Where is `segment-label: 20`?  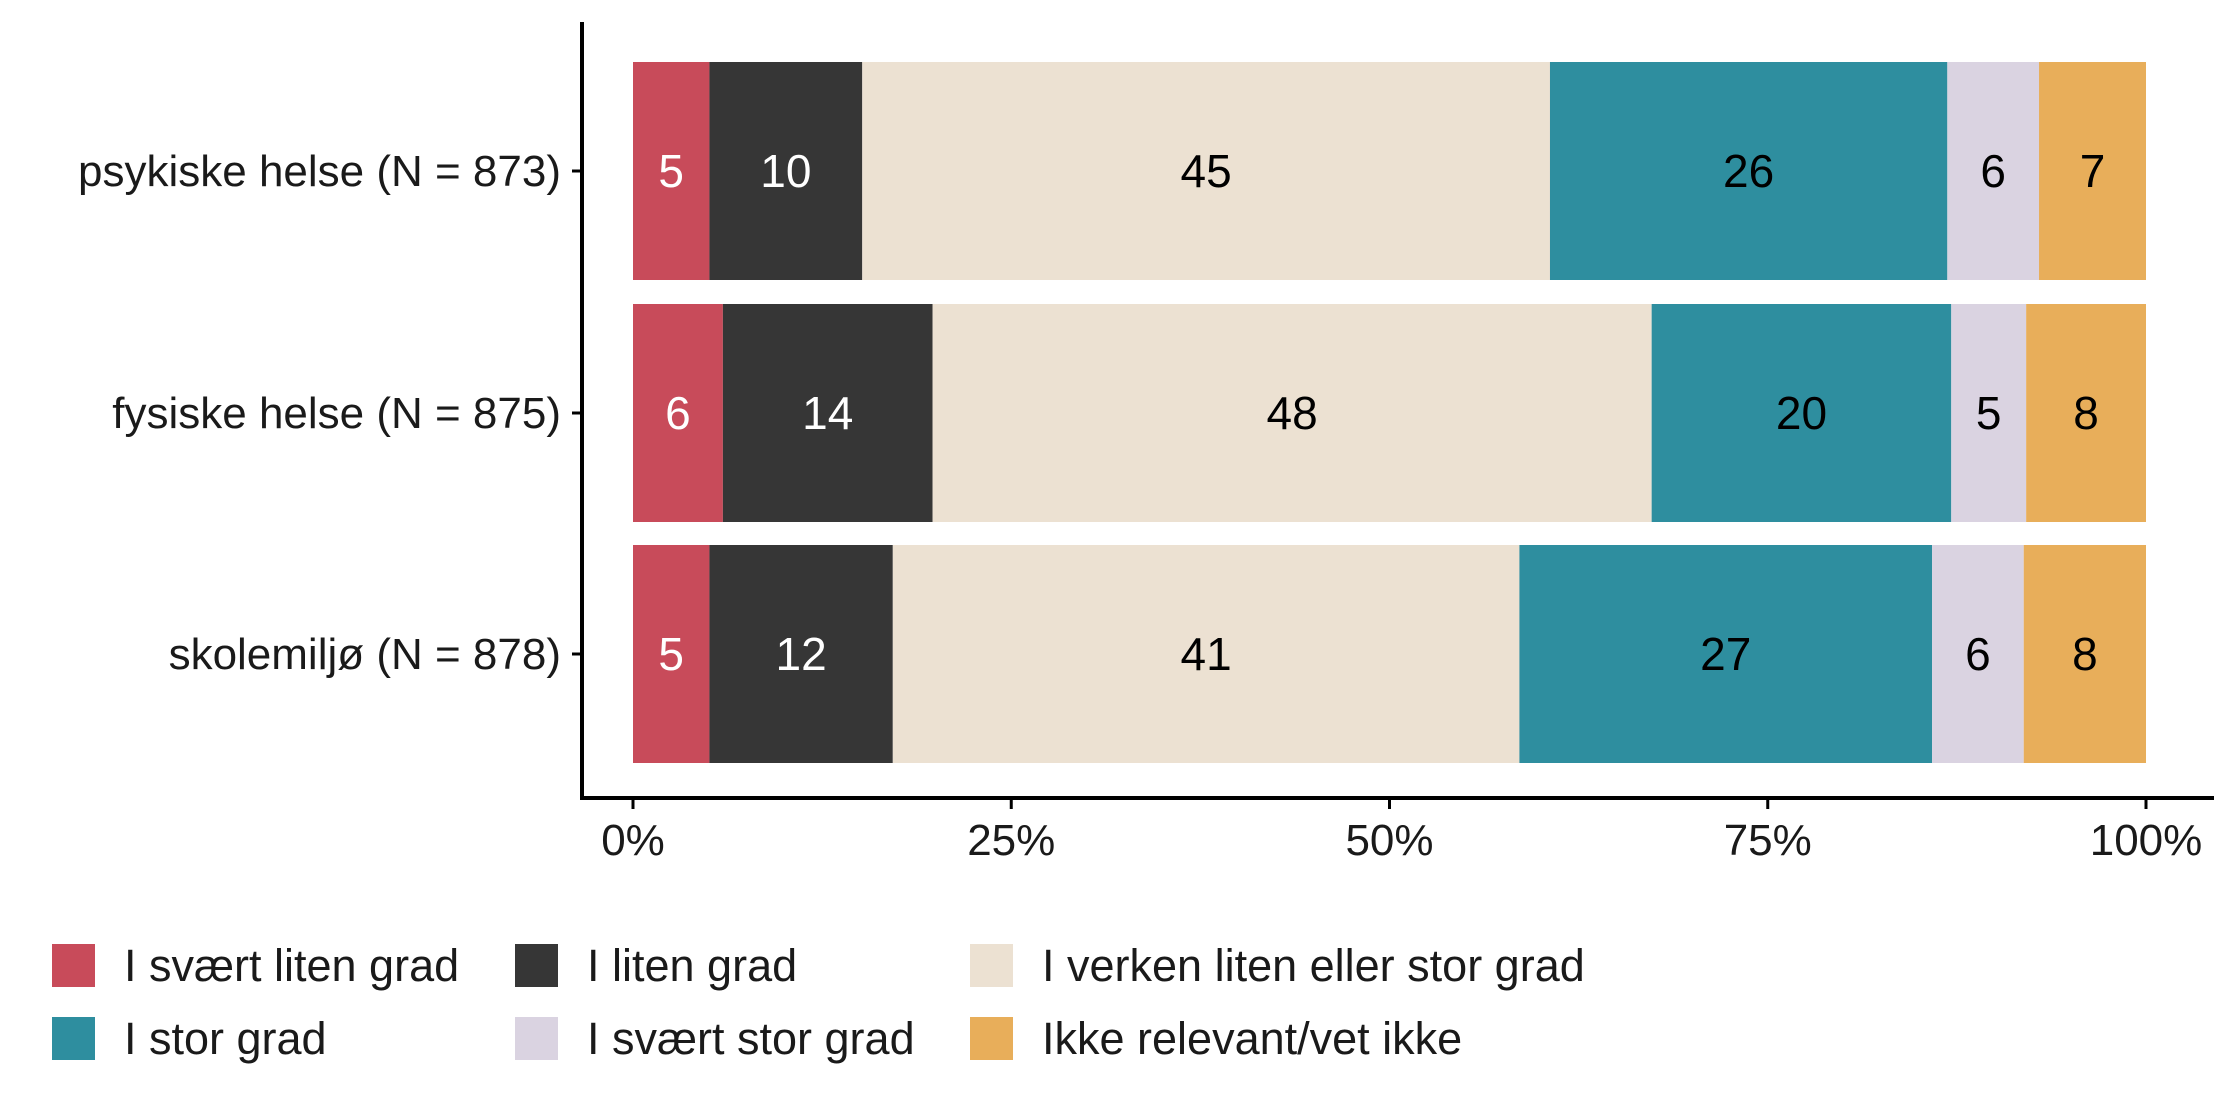
segment-label: 20 is located at coordinates (1801, 413).